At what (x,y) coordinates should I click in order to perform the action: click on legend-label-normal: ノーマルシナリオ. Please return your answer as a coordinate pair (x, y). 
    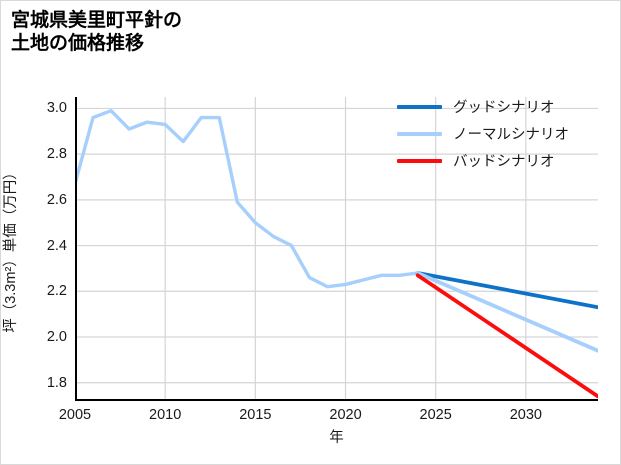
    Looking at the image, I should click on (511, 135).